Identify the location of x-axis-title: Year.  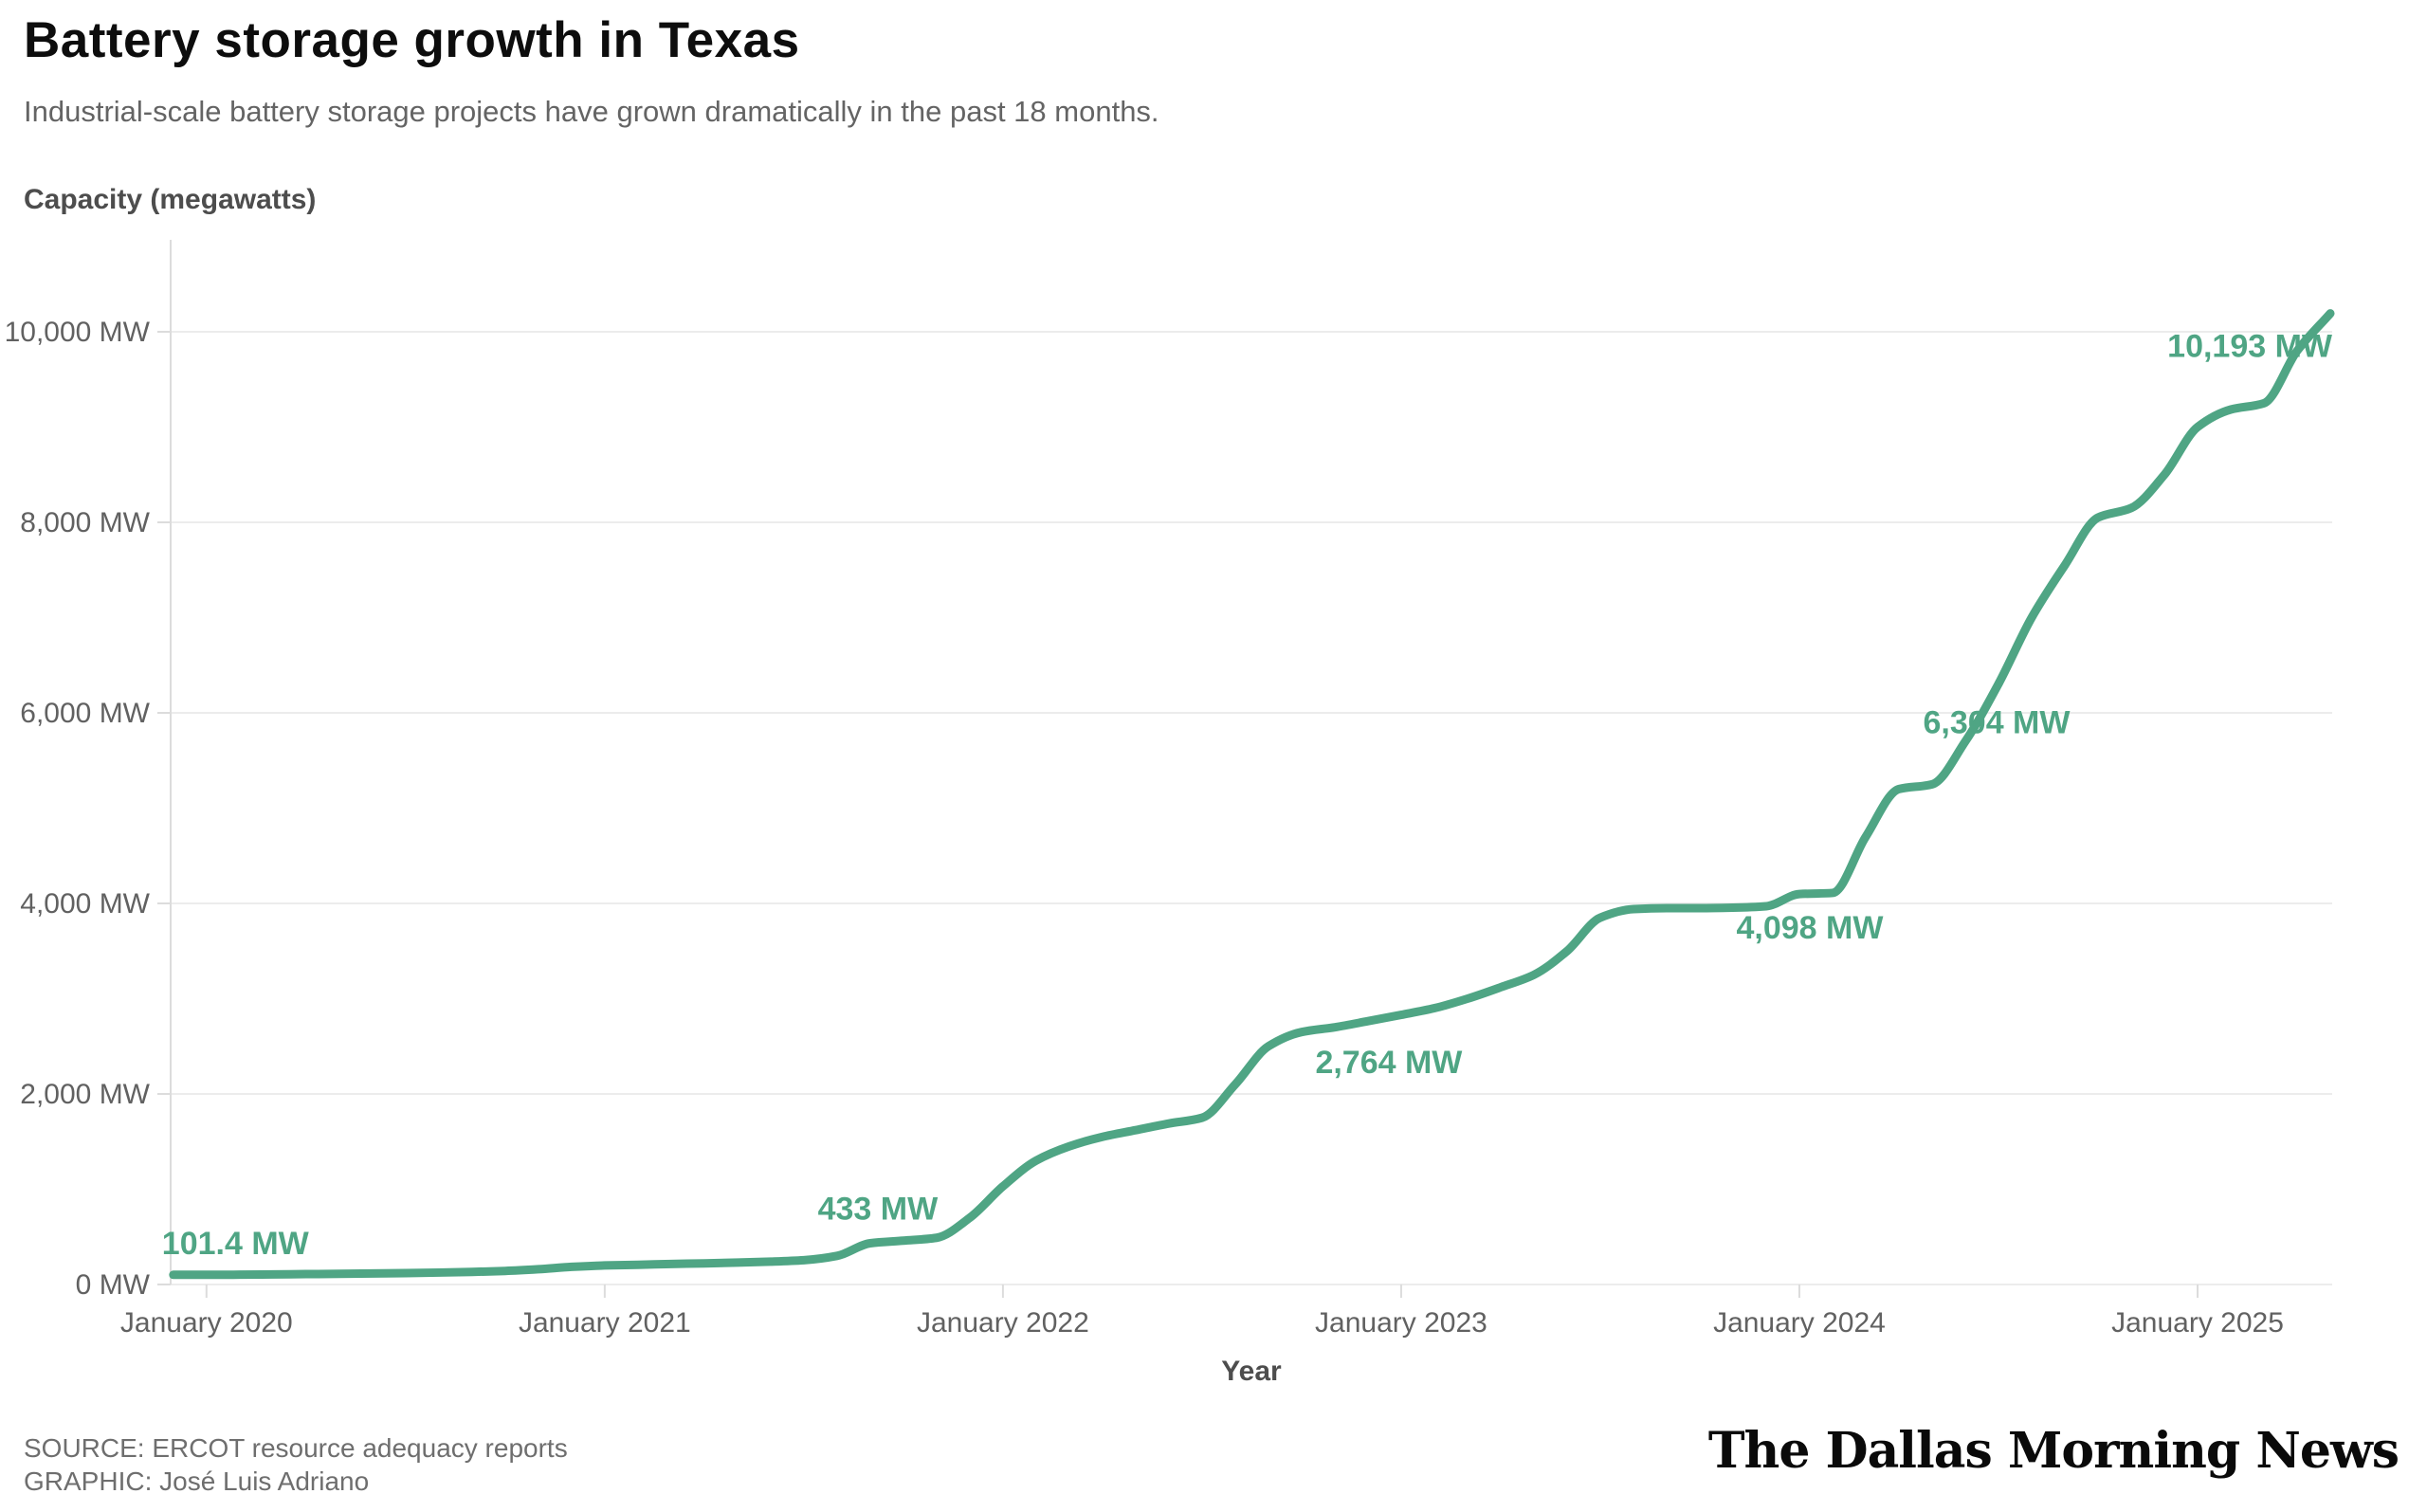
(1251, 1372).